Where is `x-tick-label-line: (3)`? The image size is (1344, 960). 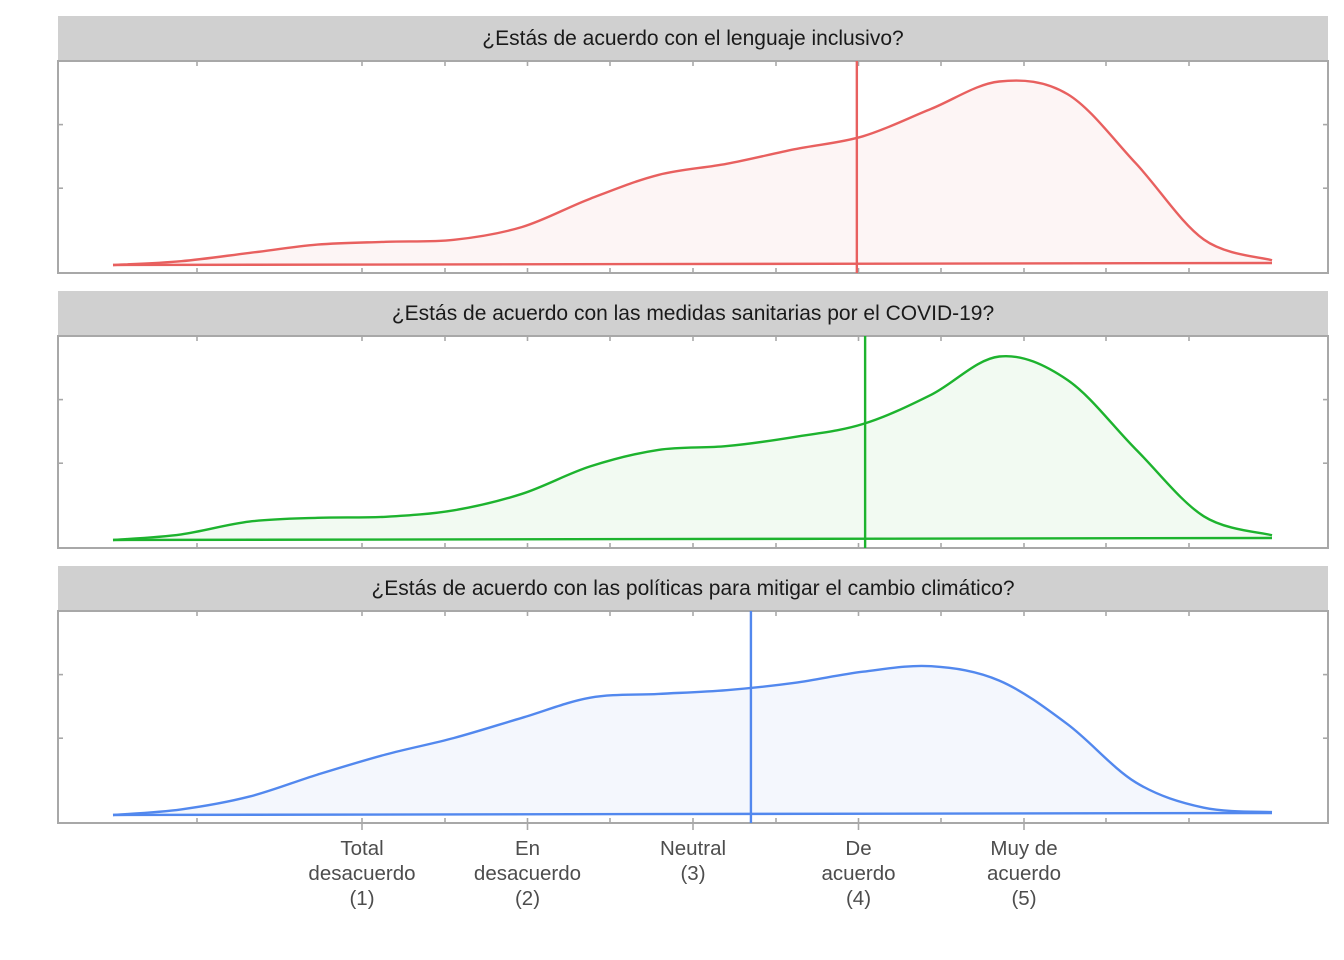
x-tick-label-line: (3) is located at coordinates (692, 873).